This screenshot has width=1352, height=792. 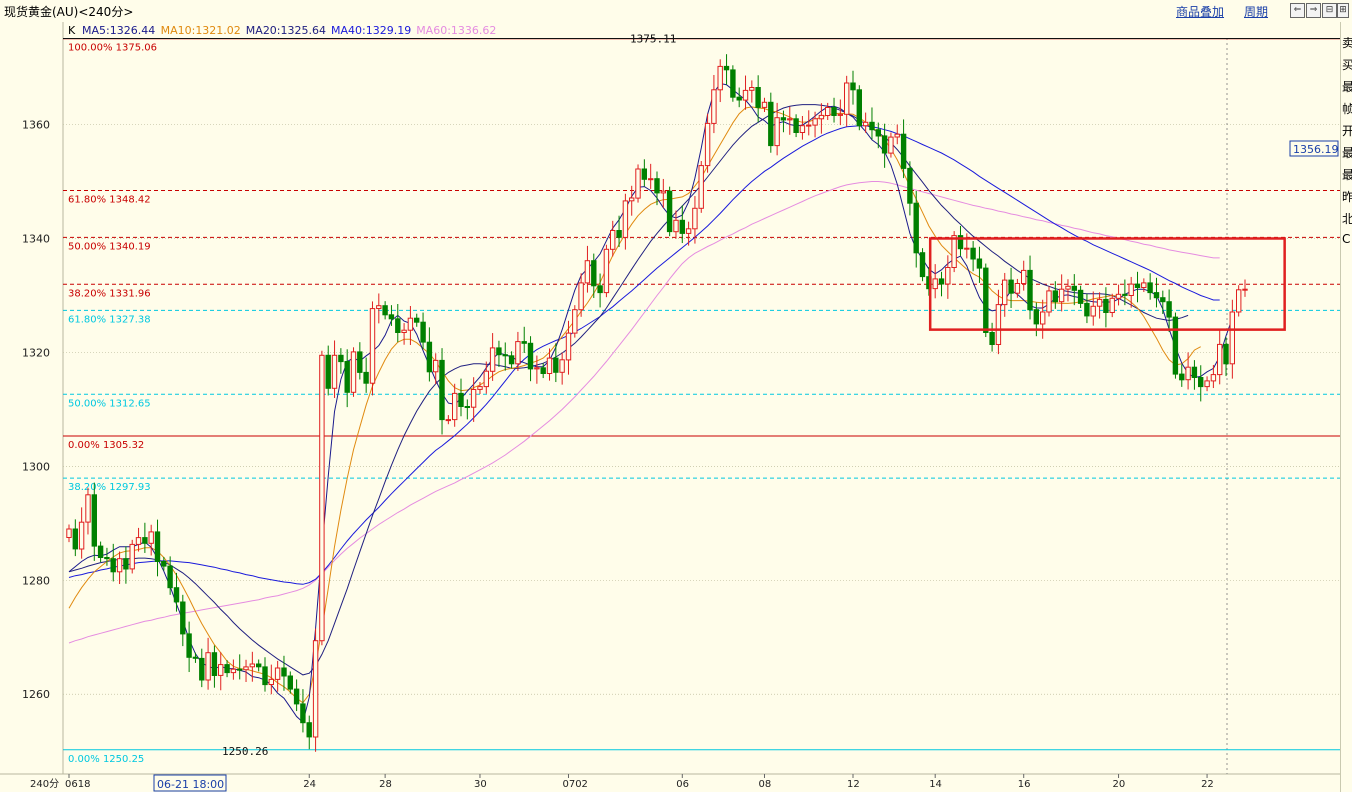 I want to click on cursor-date-label: 06-21 18:00, so click(x=190, y=784).